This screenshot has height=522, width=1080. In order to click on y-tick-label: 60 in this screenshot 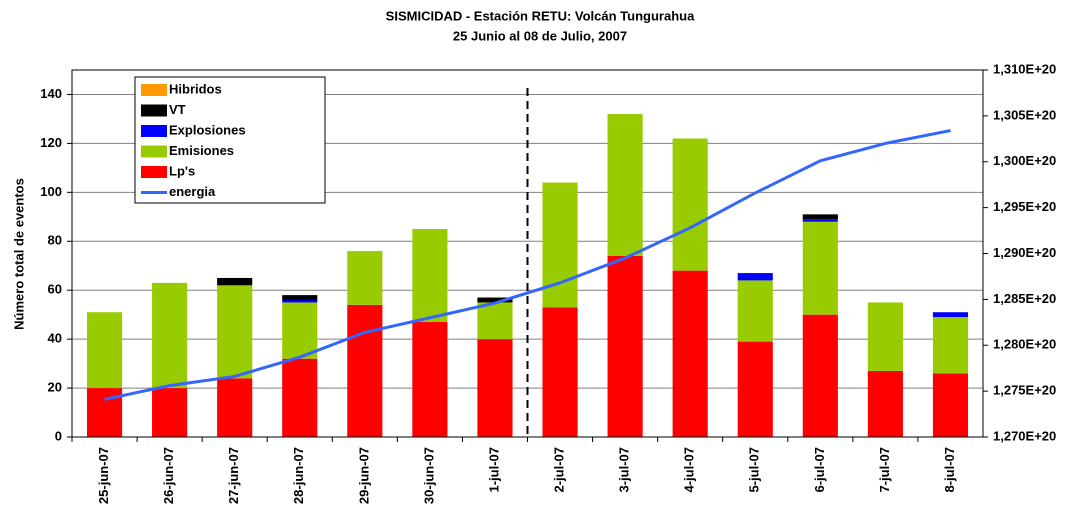, I will do `click(55, 289)`.